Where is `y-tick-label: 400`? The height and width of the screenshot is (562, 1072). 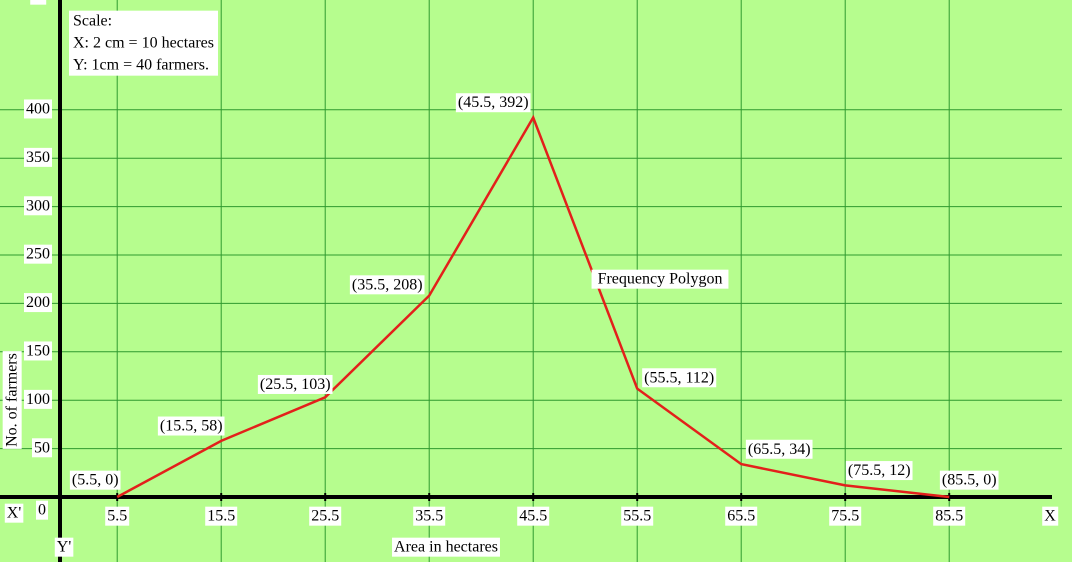
y-tick-label: 400 is located at coordinates (38, 108).